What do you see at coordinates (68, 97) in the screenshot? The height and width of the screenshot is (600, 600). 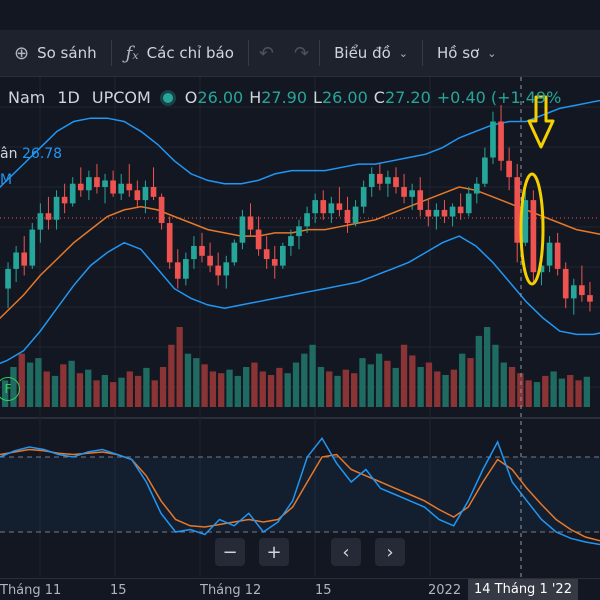 I see `interval-label: 1D` at bounding box center [68, 97].